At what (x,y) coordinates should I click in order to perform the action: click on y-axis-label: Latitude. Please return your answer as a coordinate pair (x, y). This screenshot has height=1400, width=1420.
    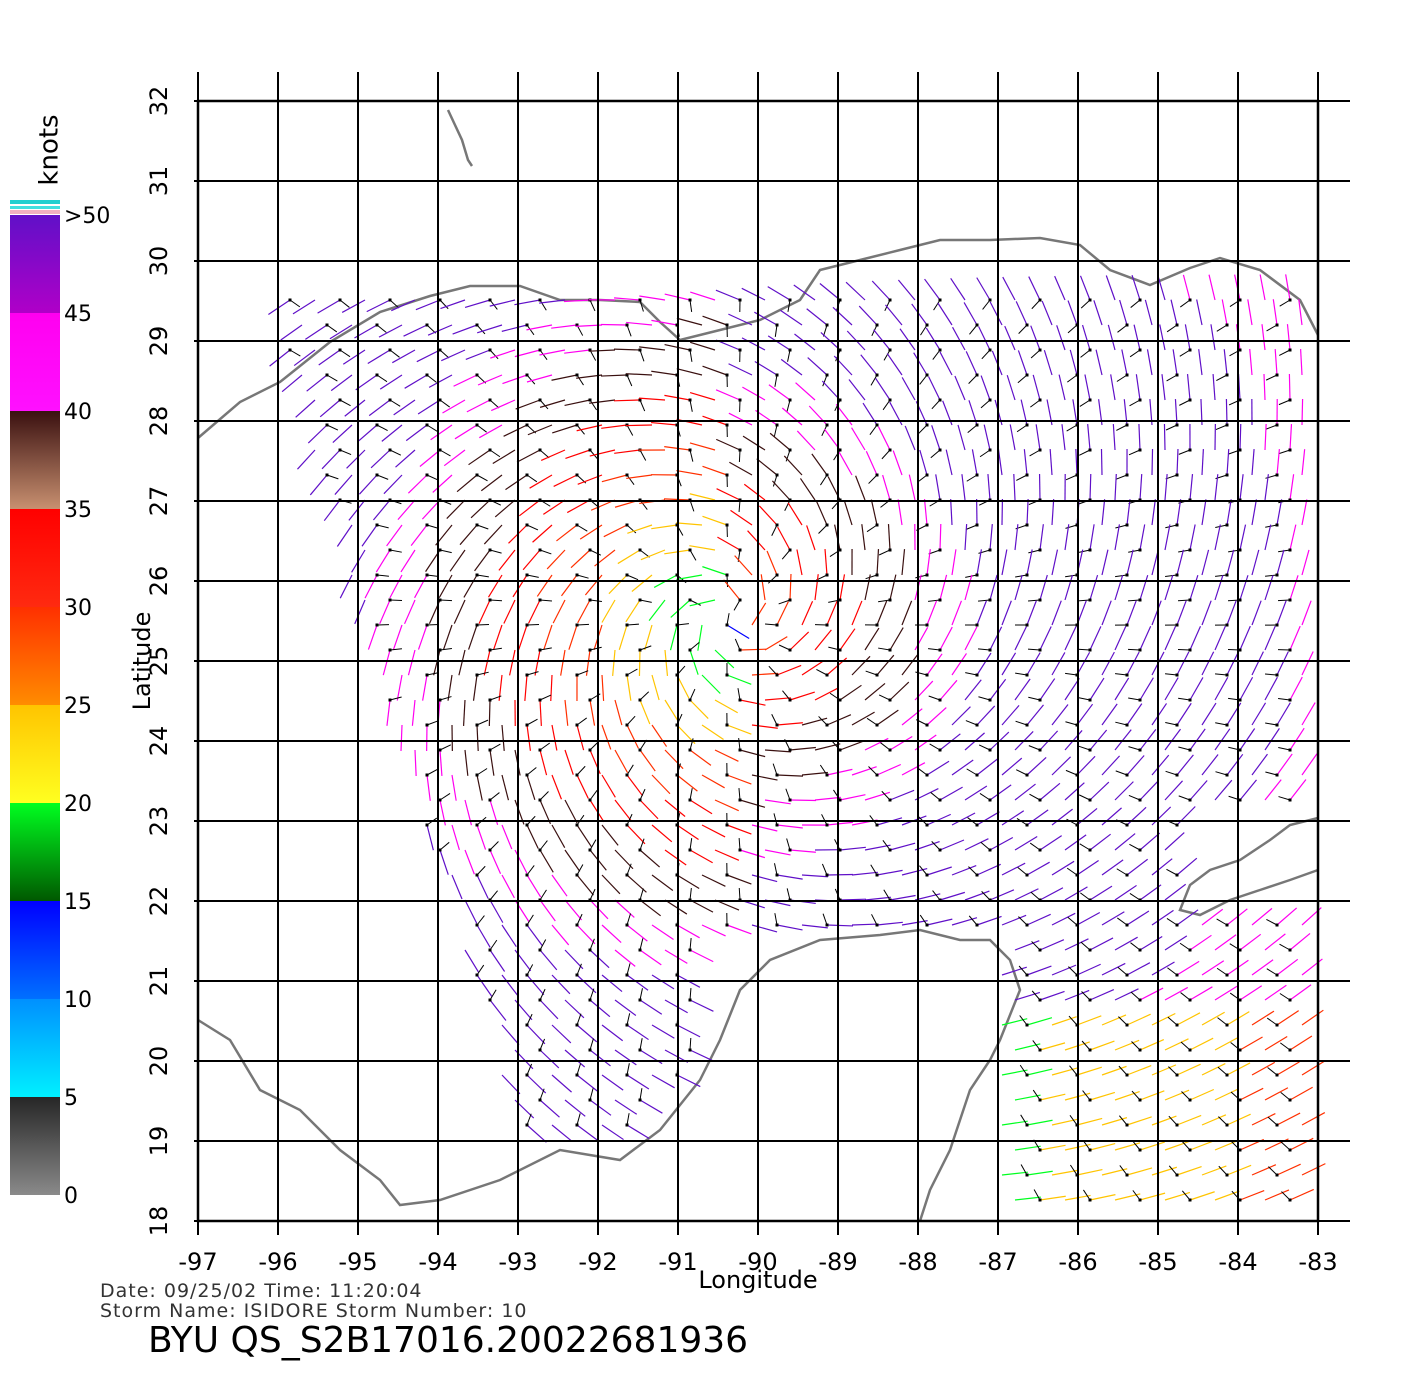
    Looking at the image, I should click on (142, 661).